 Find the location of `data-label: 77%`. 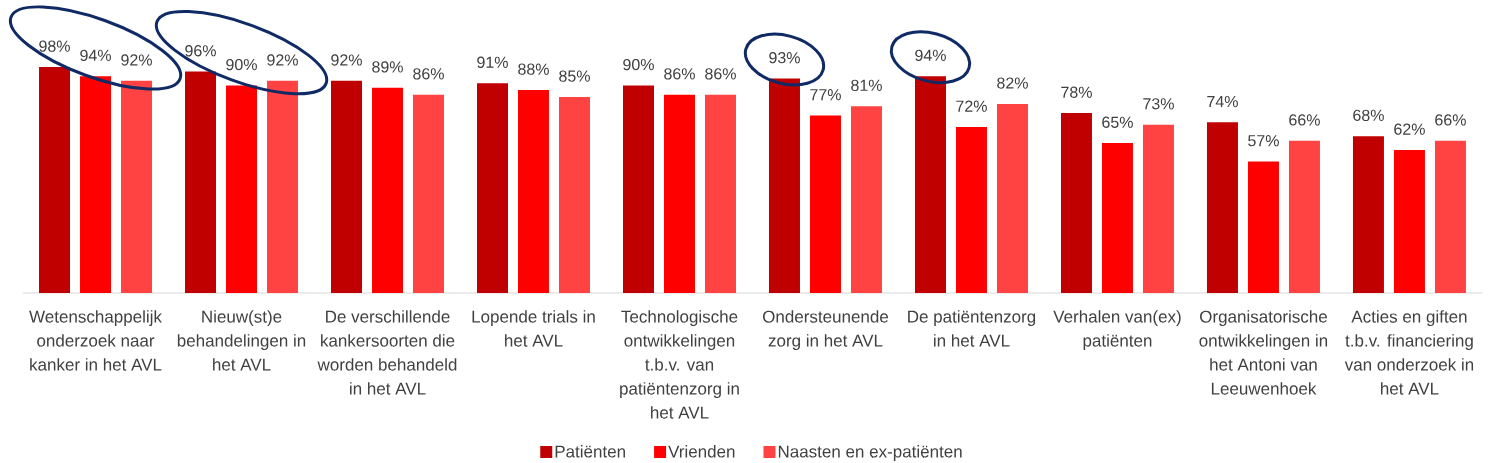

data-label: 77% is located at coordinates (825, 95).